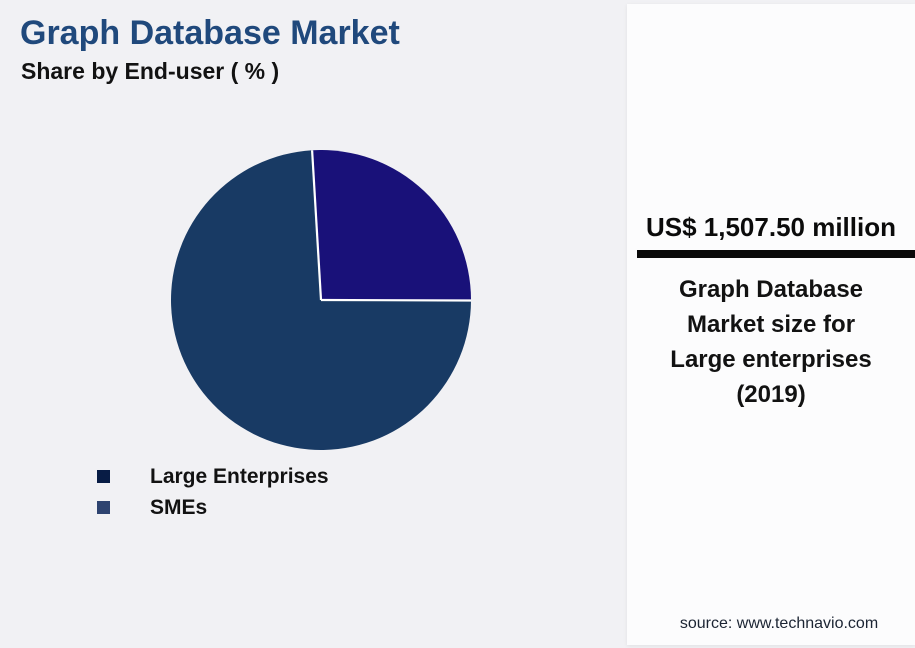 The height and width of the screenshot is (648, 915). What do you see at coordinates (776, 254) in the screenshot?
I see `divider-bar` at bounding box center [776, 254].